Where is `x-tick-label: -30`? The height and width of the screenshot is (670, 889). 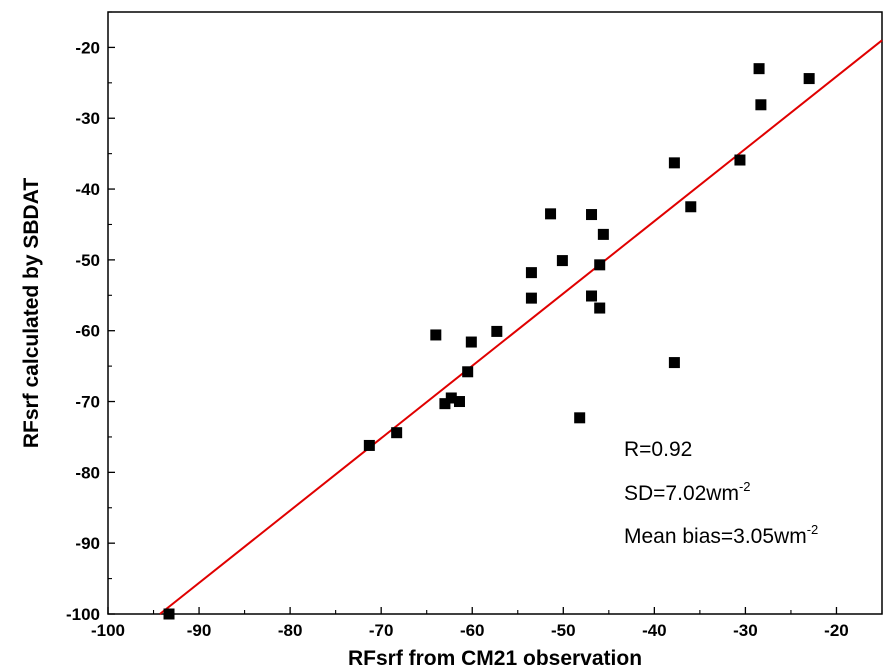 x-tick-label: -30 is located at coordinates (745, 630).